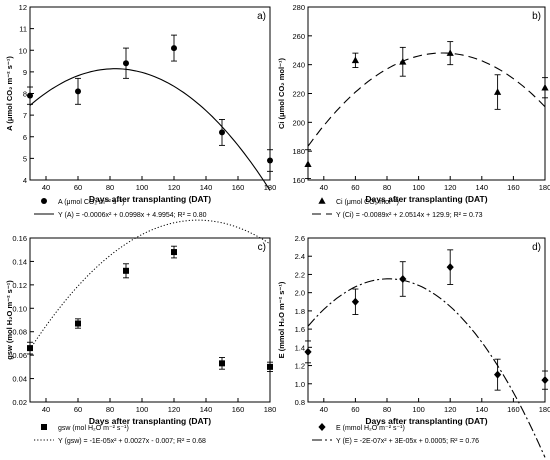 This screenshot has height=460, width=550. I want to click on y-tick-label: 6, so click(25, 137).